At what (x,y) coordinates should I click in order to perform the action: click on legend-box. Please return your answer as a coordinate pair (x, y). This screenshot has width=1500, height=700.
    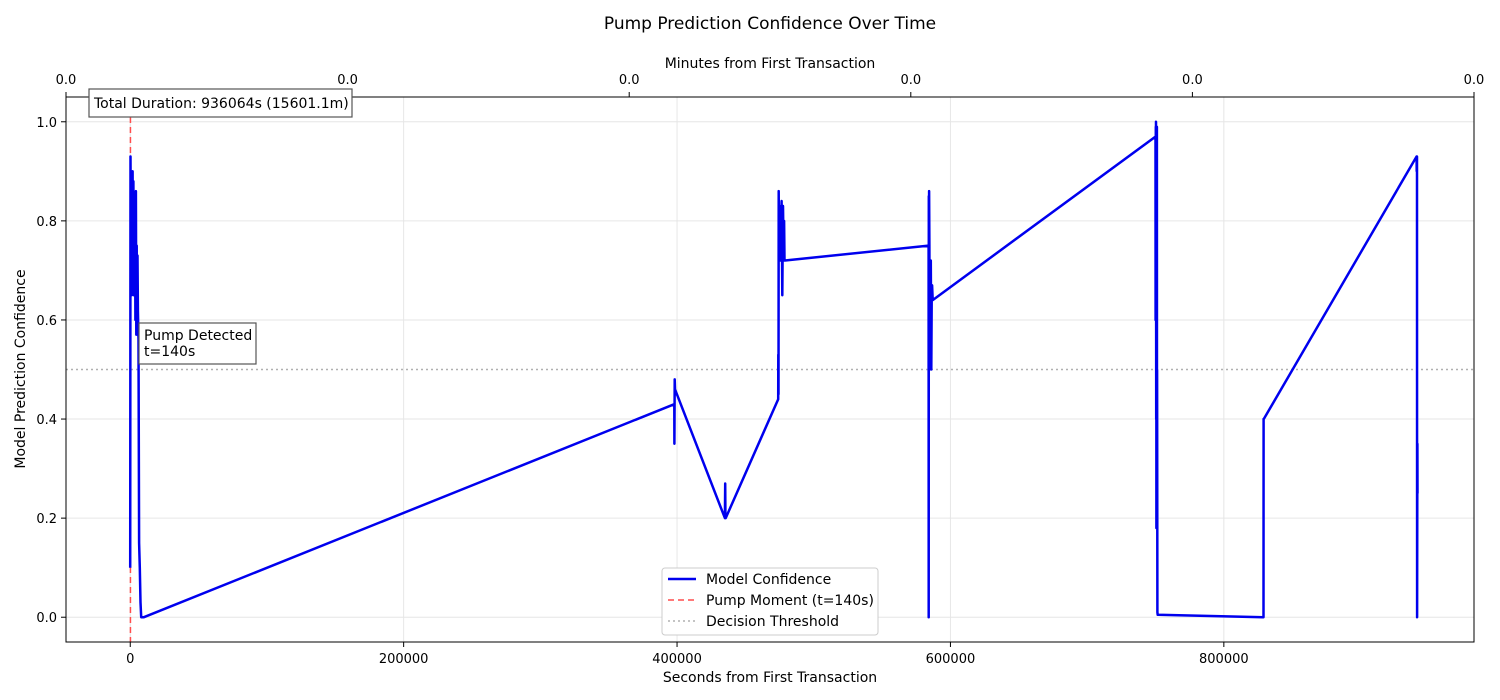
    Looking at the image, I should click on (770, 601).